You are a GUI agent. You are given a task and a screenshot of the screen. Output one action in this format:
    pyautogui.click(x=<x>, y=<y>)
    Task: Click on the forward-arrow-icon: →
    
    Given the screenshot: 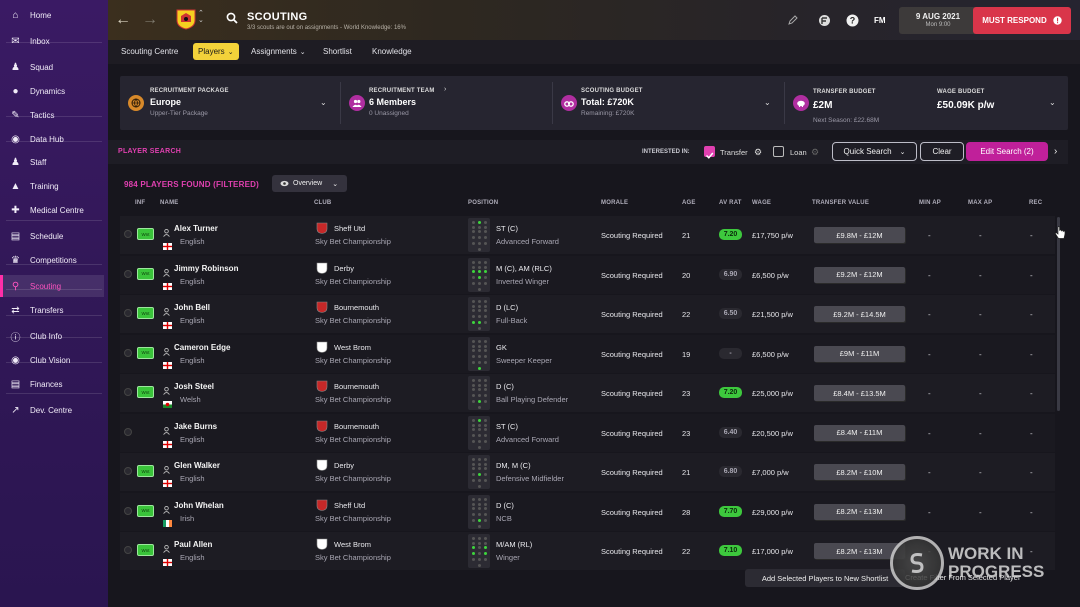 What is the action you would take?
    pyautogui.click(x=150, y=19)
    